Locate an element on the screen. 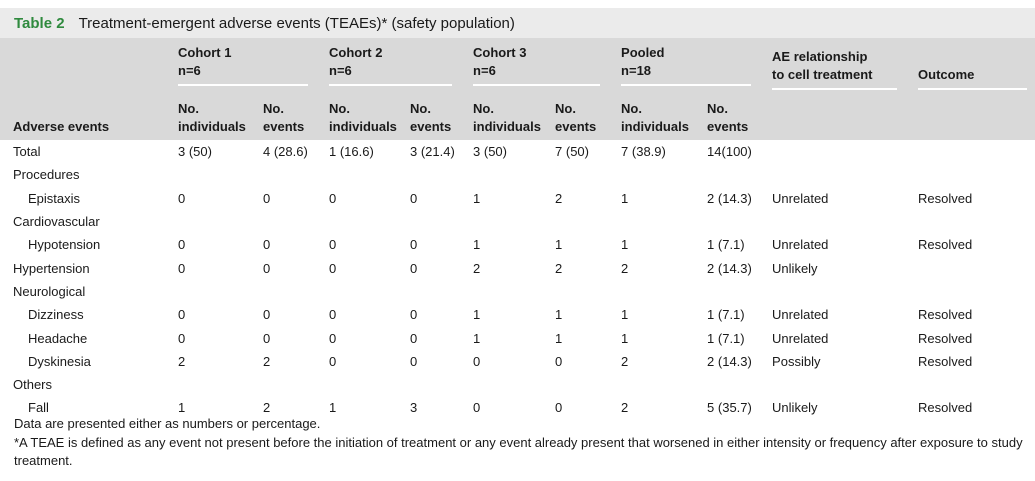 The image size is (1035, 481). group-header-box: AE relationship to cell treatment is located at coordinates (835, 67).